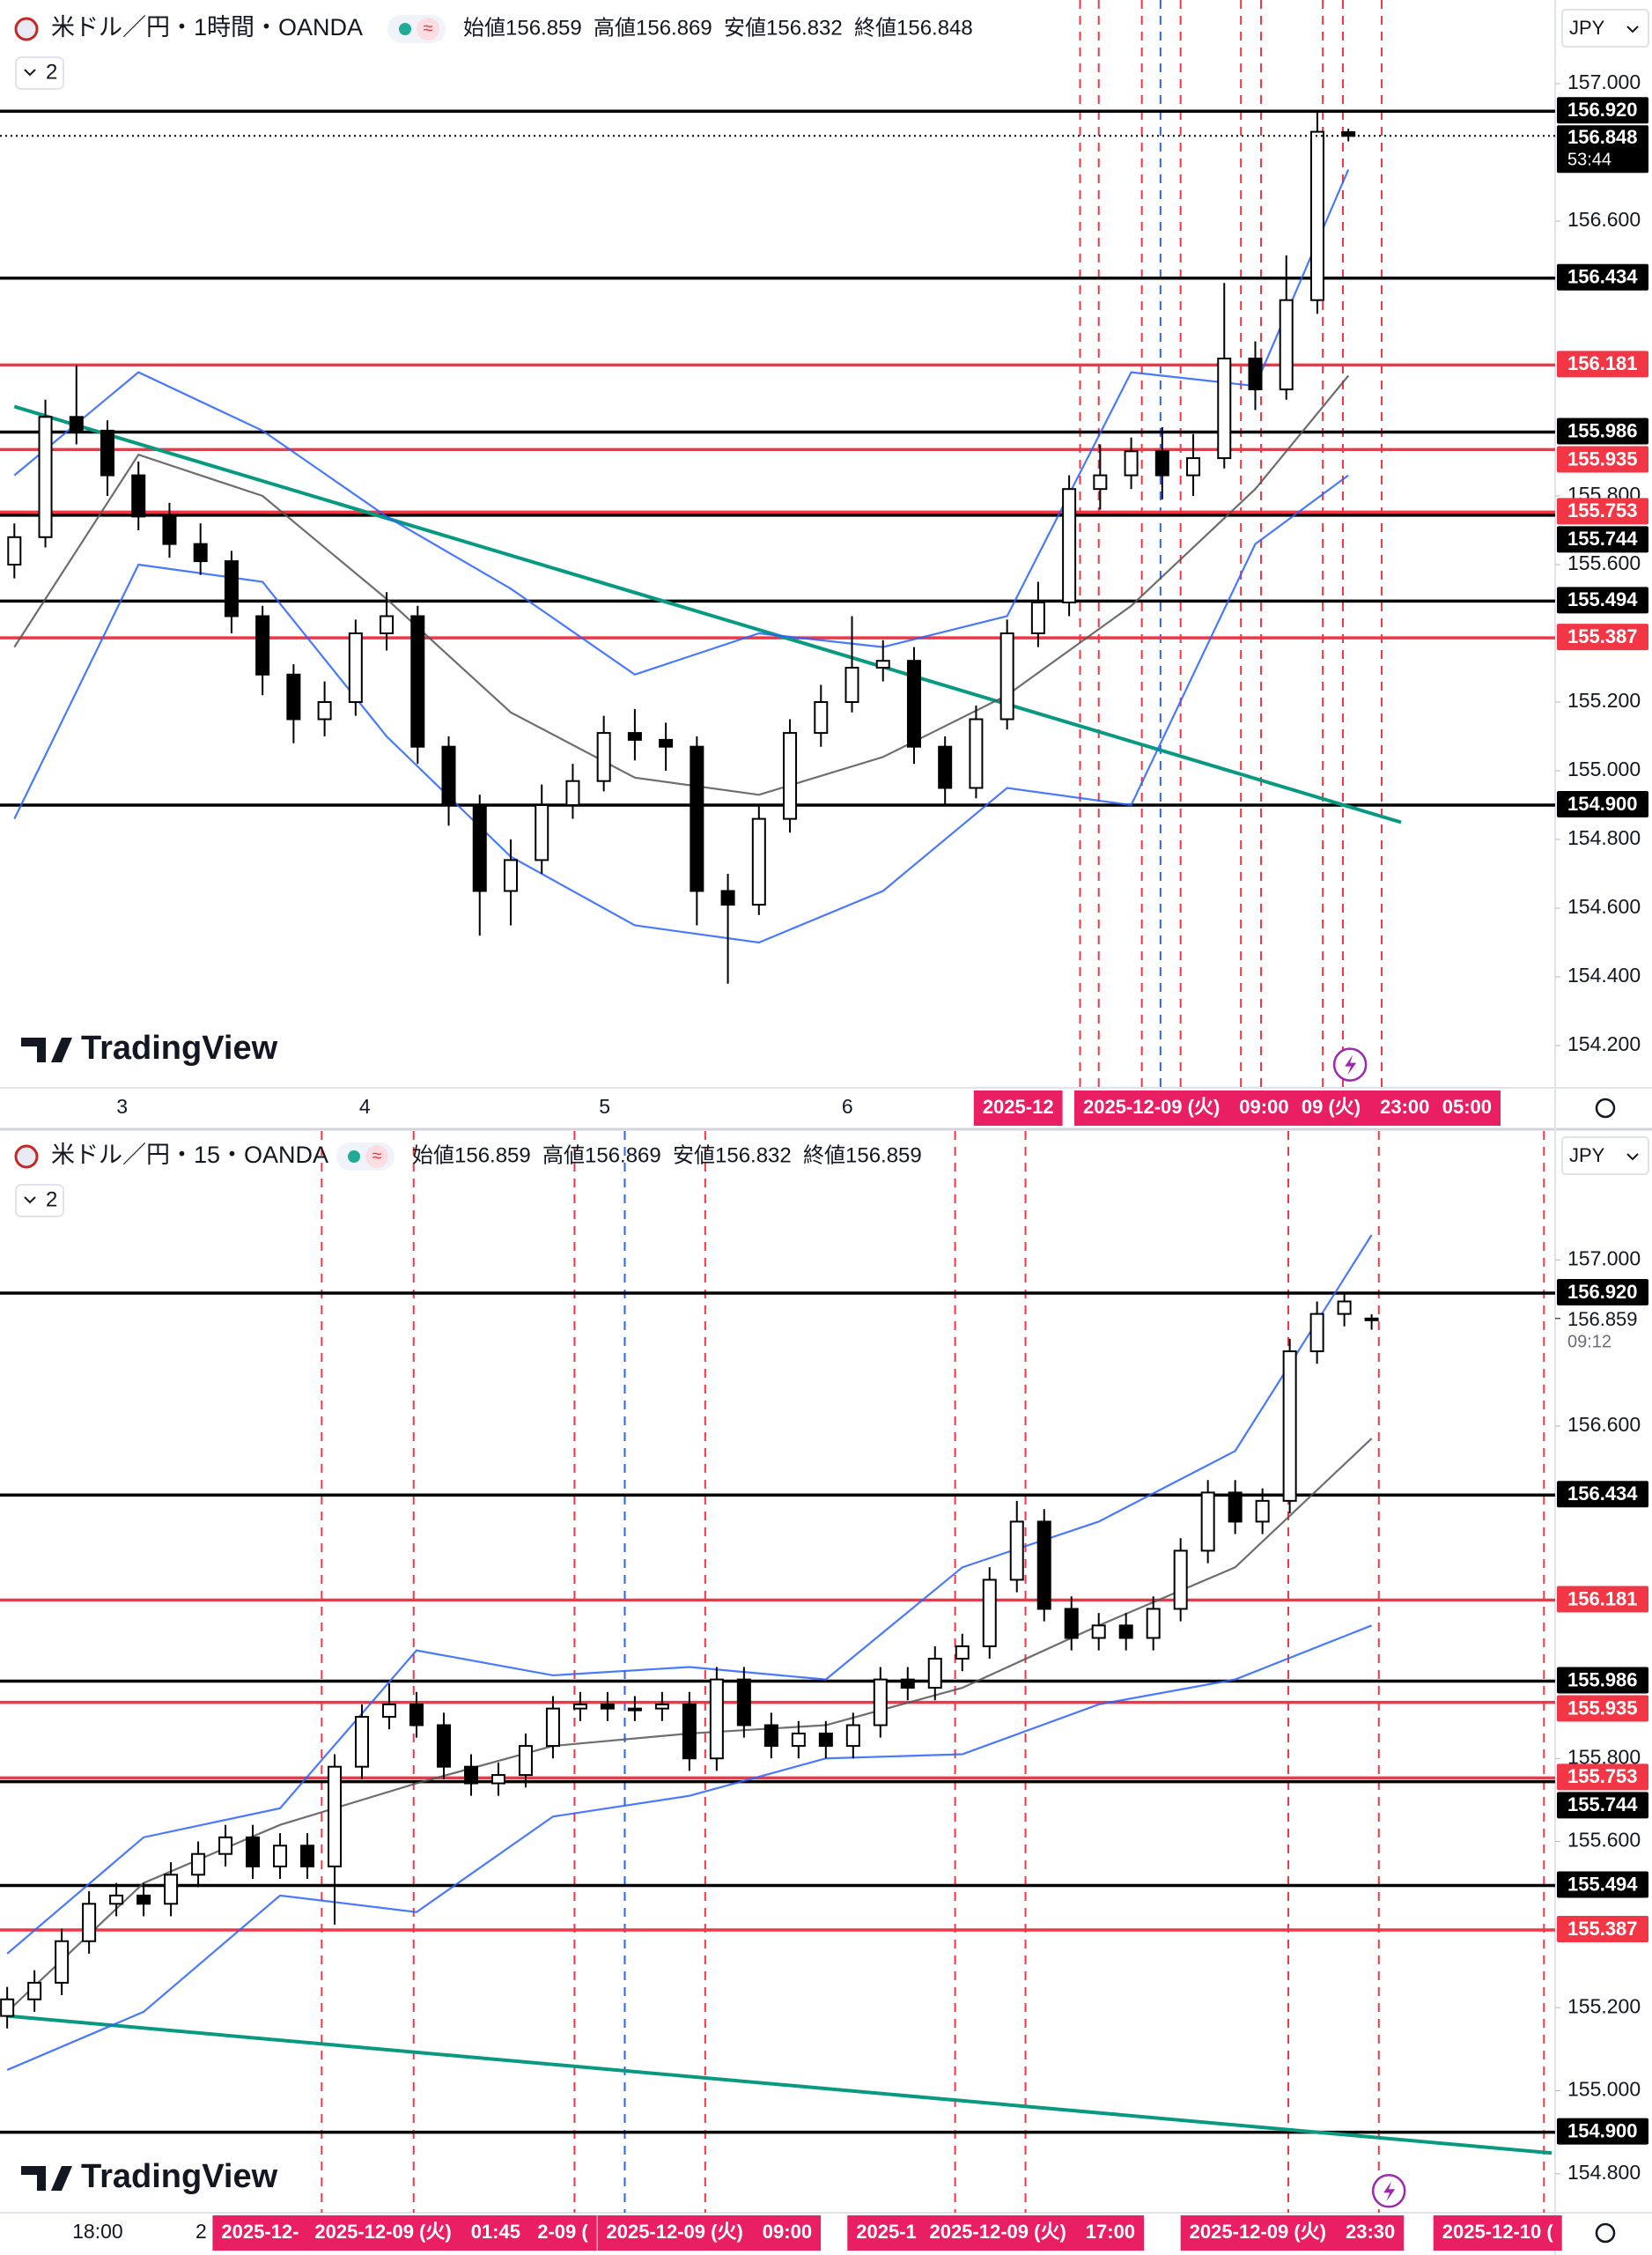 The height and width of the screenshot is (2255, 1652). I want to click on y-tick-label: 157.000, so click(1604, 1257).